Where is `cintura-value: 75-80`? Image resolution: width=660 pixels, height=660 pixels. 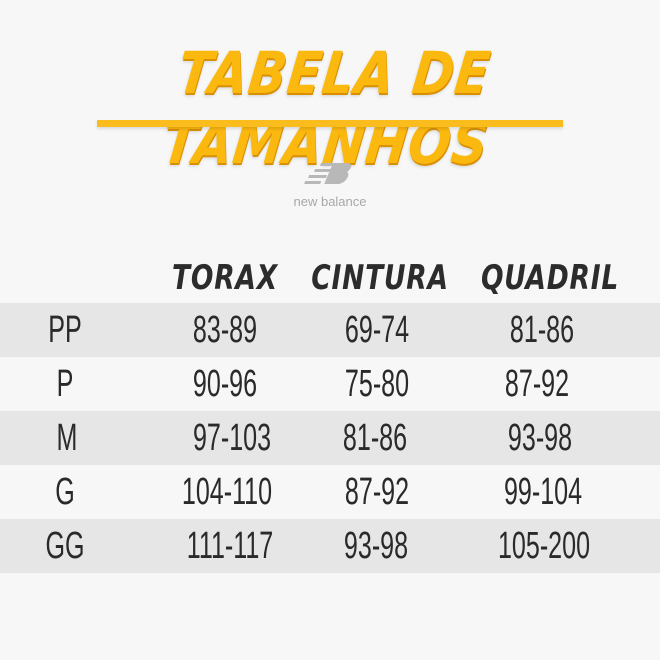
cintura-value: 75-80 is located at coordinates (377, 384).